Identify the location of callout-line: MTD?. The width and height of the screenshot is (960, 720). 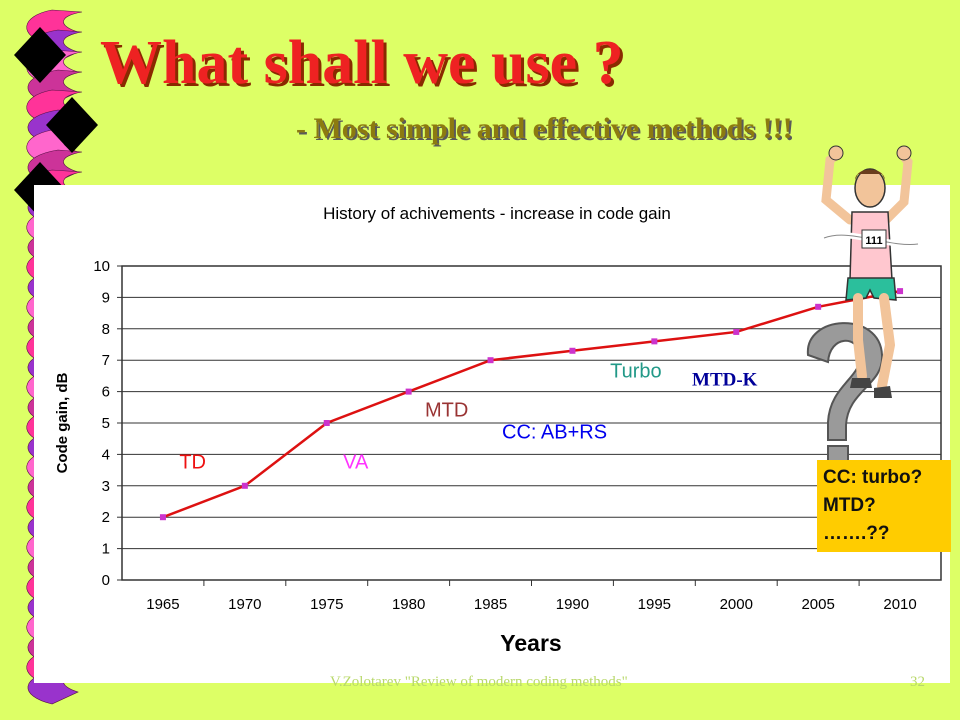
(849, 505).